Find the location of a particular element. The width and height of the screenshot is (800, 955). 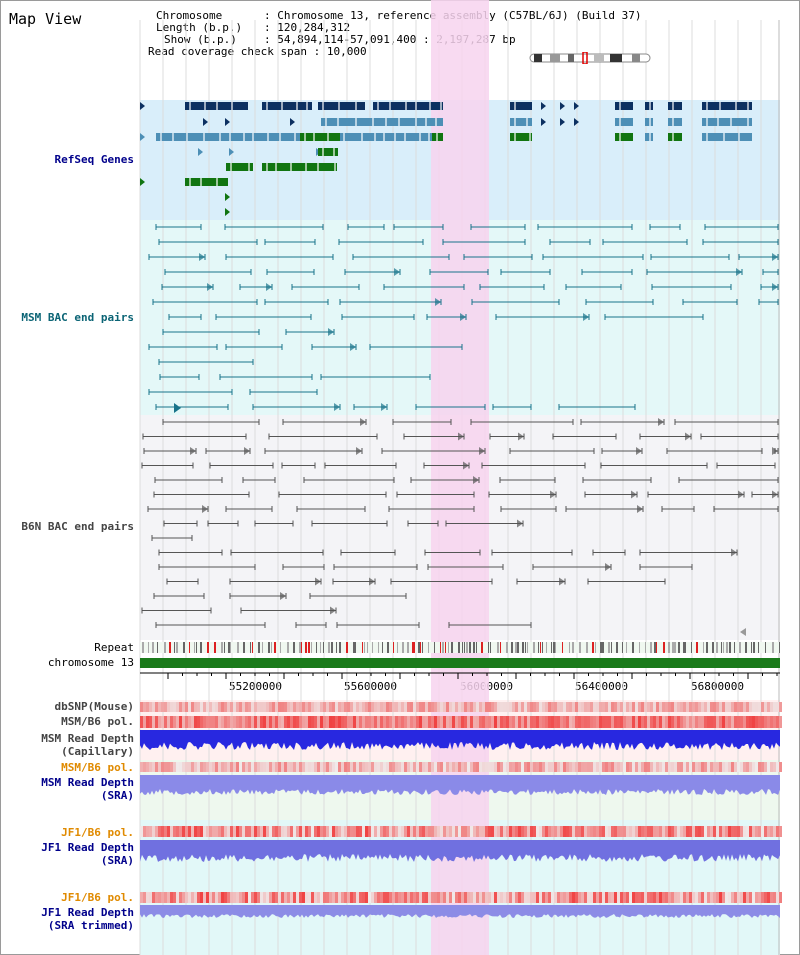

msm-depth-capillary-line1: MSM Read Depth is located at coordinates (87, 738).